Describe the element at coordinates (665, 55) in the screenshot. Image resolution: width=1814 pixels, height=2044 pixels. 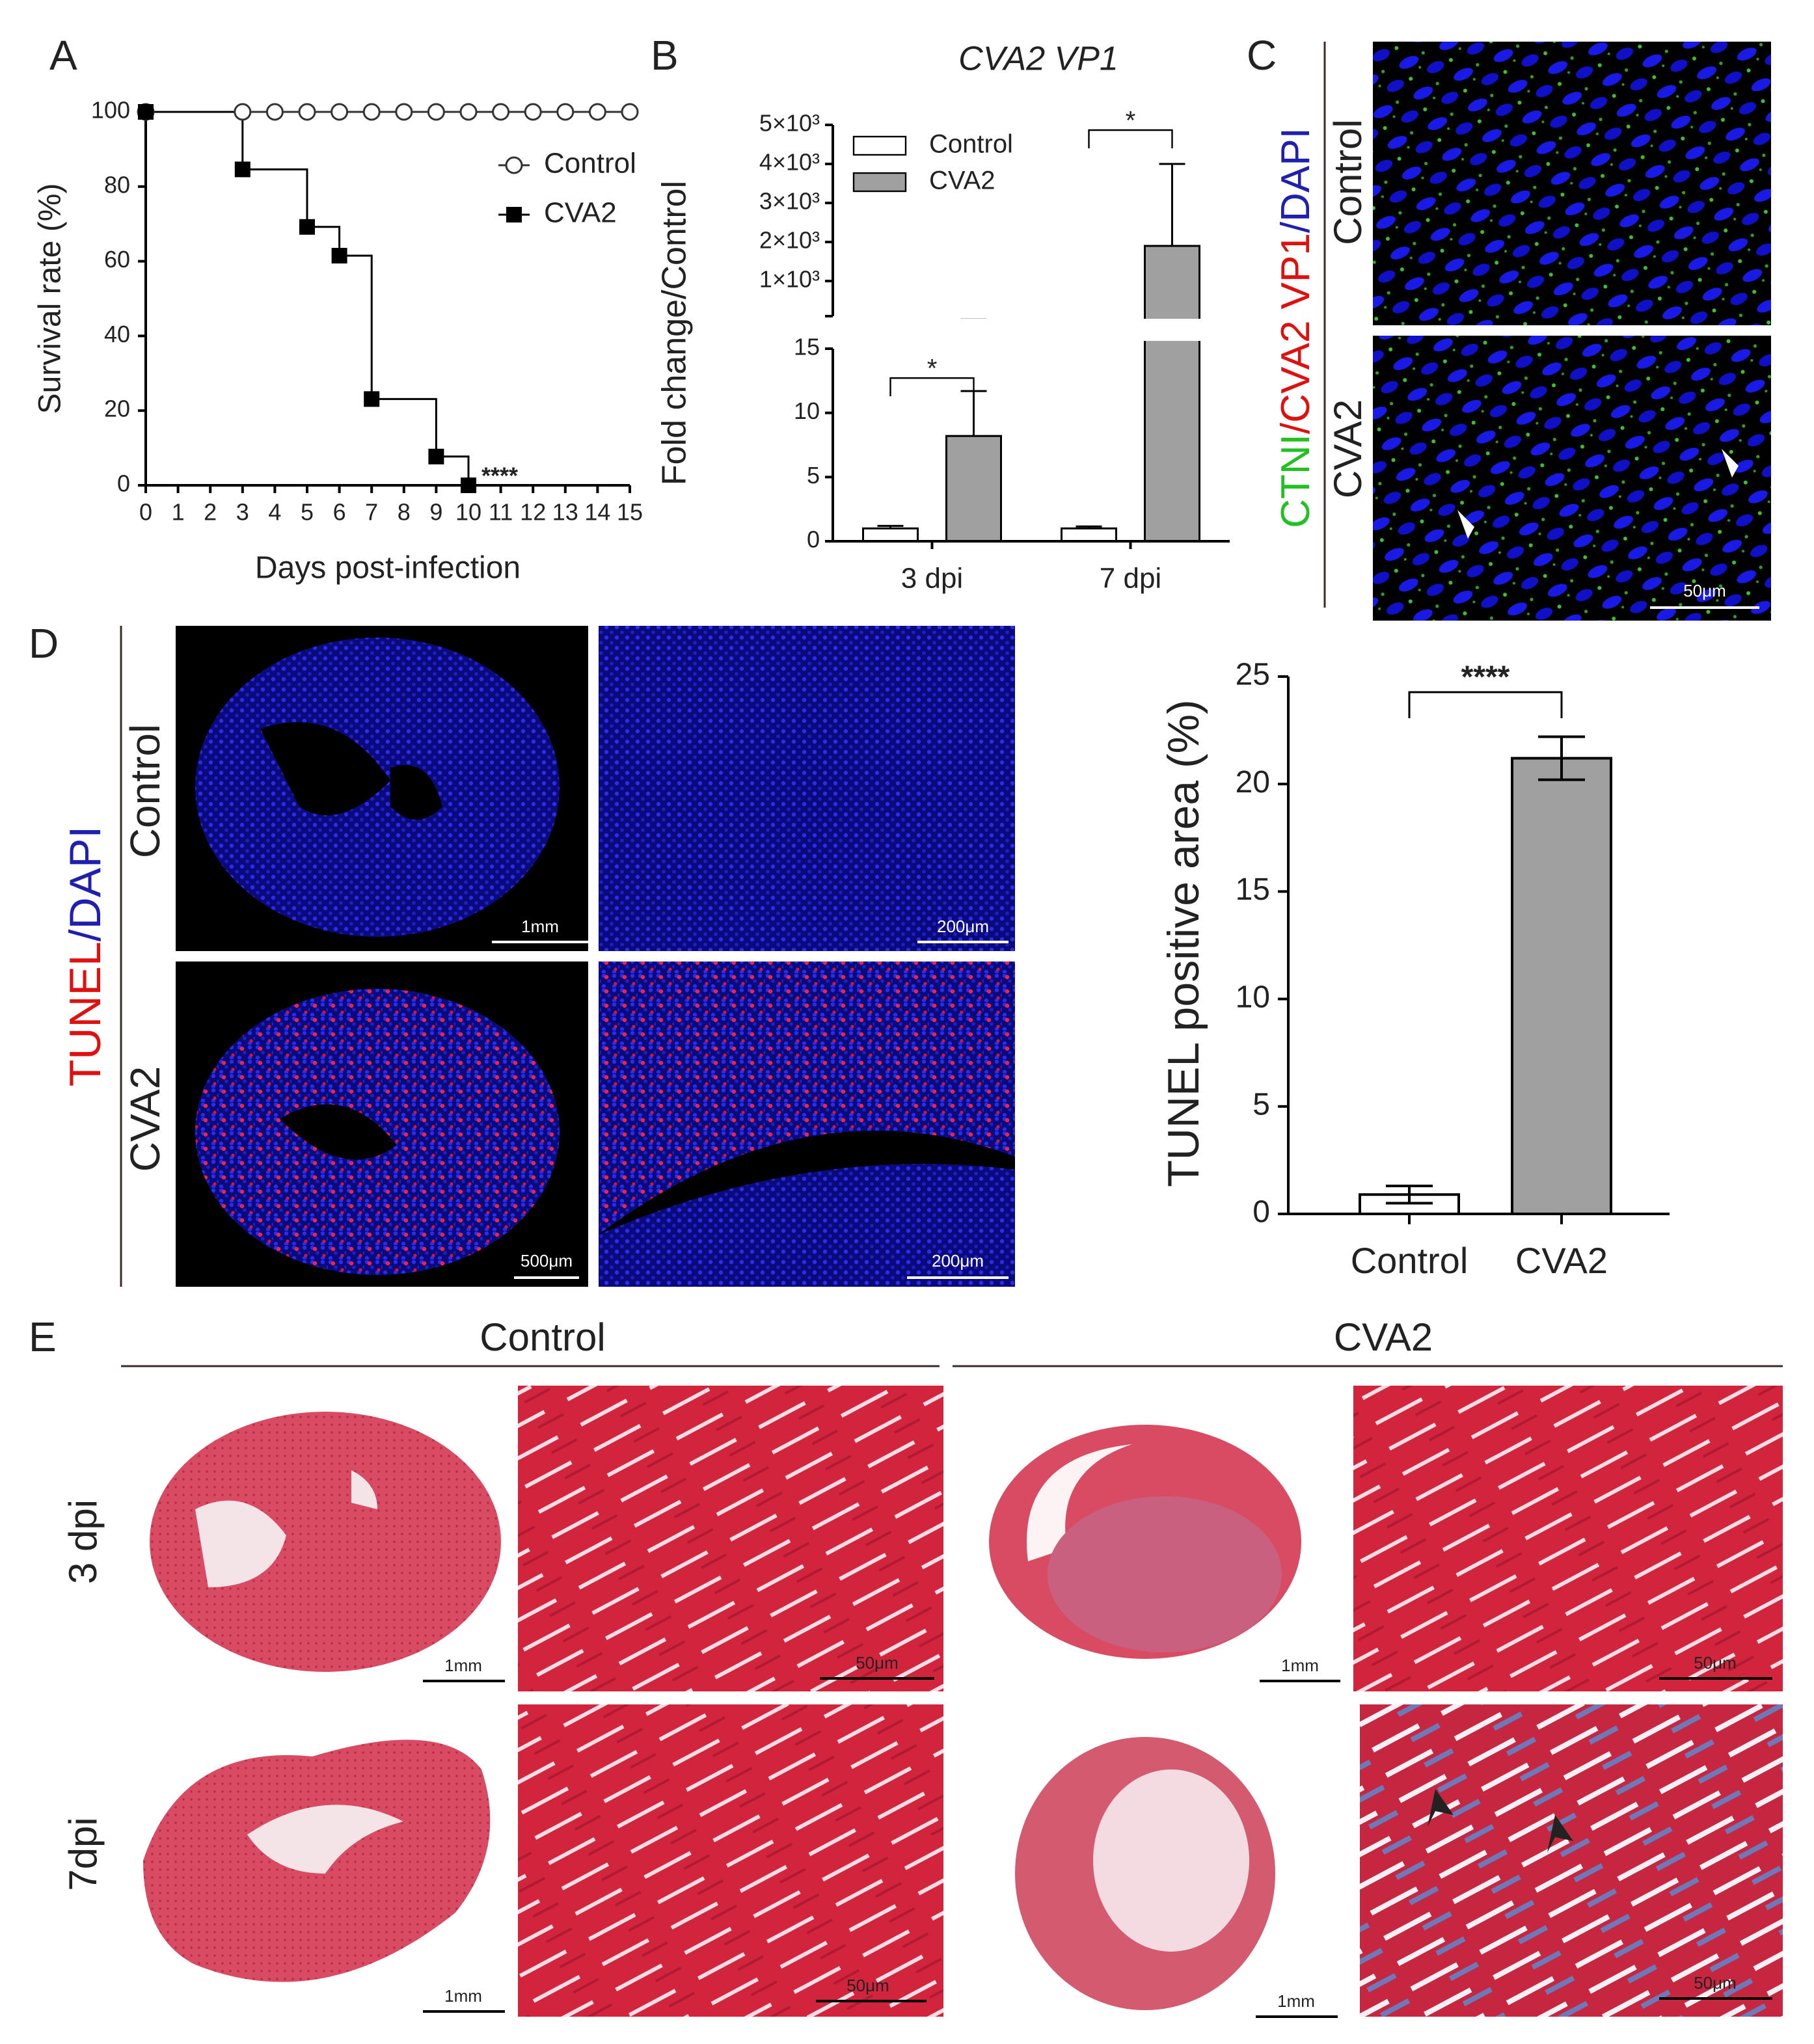
I see `panel-label: B` at that location.